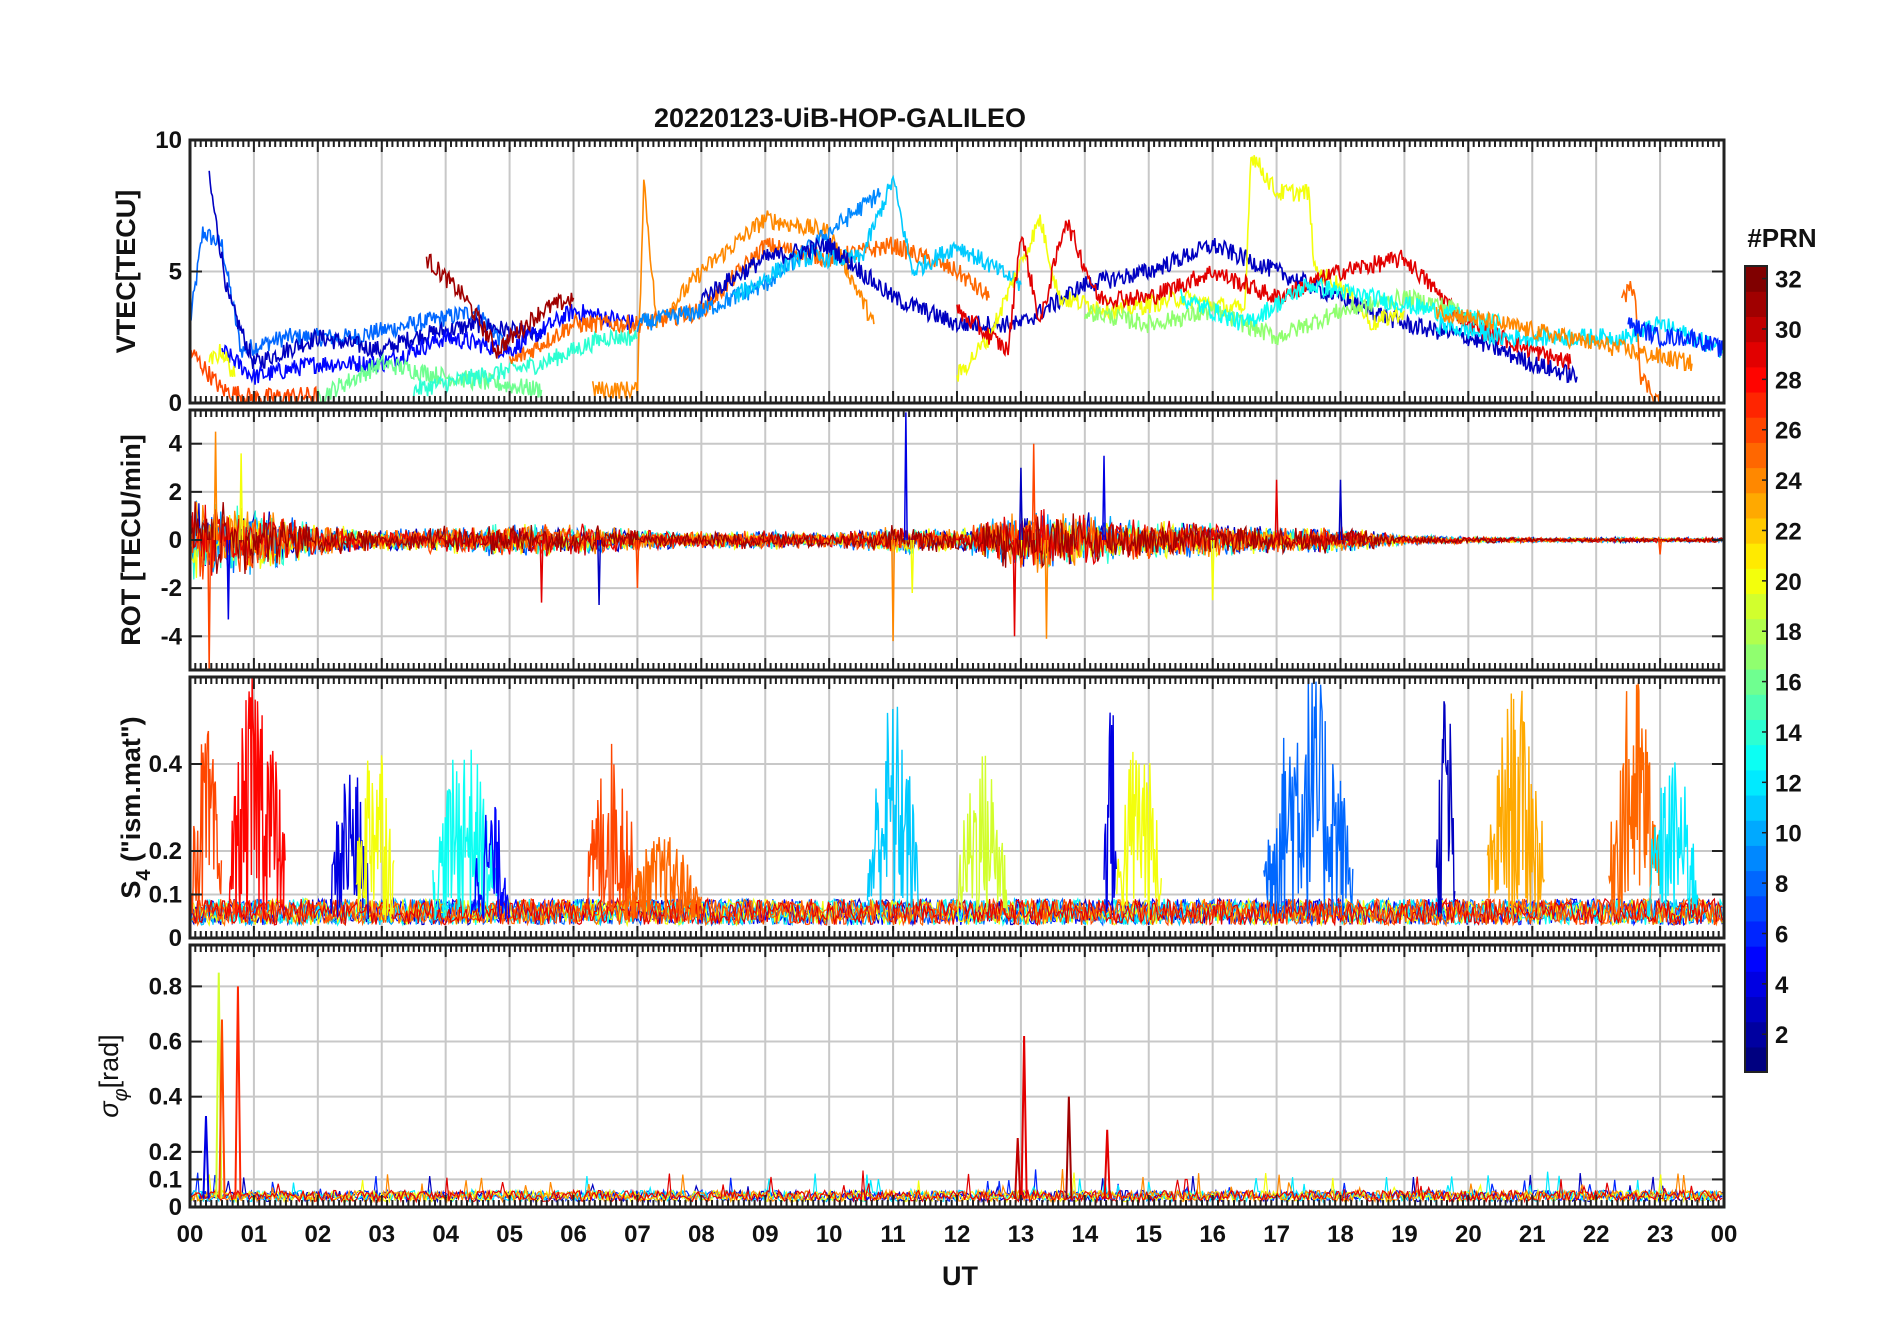 The height and width of the screenshot is (1330, 1902). What do you see at coordinates (1781, 1035) in the screenshot?
I see `colorbar-tick-label-0: 2` at bounding box center [1781, 1035].